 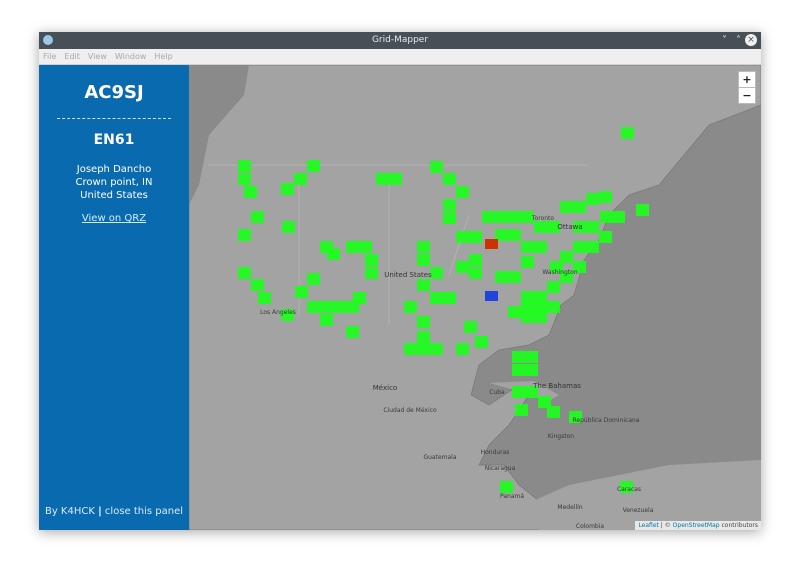 What do you see at coordinates (439, 457) in the screenshot?
I see `map-label: Guatemala` at bounding box center [439, 457].